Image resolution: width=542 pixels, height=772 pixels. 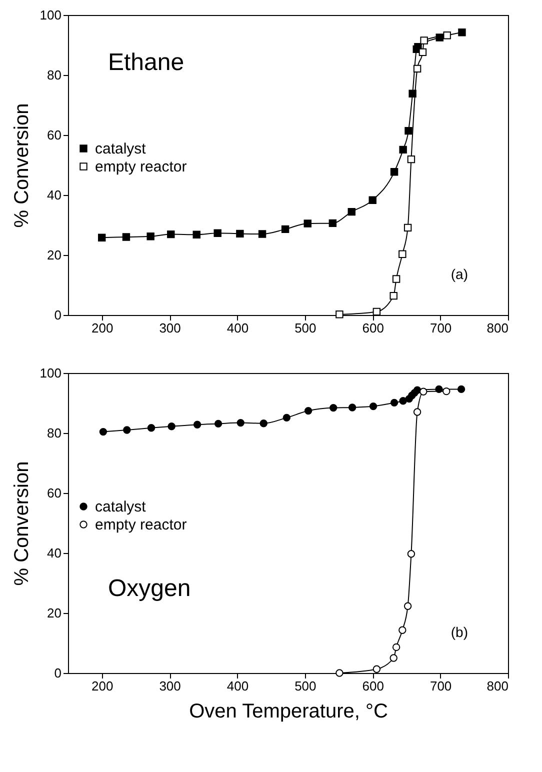 What do you see at coordinates (459, 632) in the screenshot?
I see `annotation: (b)` at bounding box center [459, 632].